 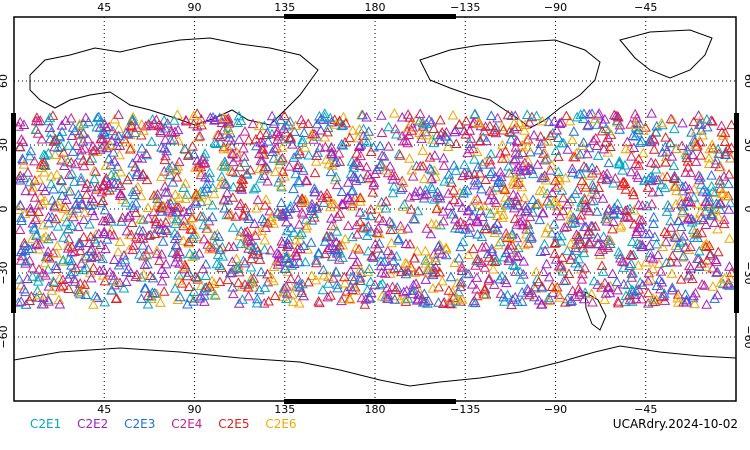 What do you see at coordinates (93, 424) in the screenshot?
I see `legend-item-c2e2: C2E2` at bounding box center [93, 424].